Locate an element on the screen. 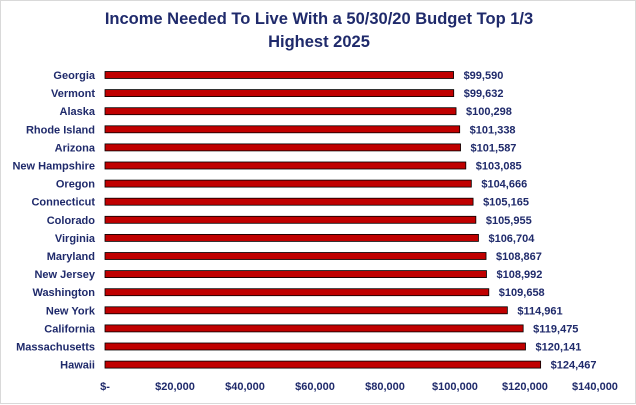 The width and height of the screenshot is (636, 405). value-label: $124,467 is located at coordinates (574, 366).